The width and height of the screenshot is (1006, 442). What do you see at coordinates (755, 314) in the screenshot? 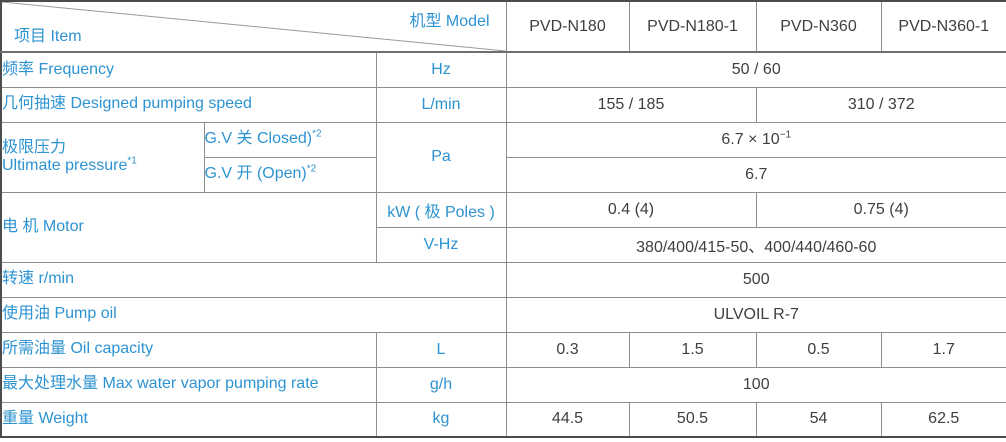
I see `pump-oil-value: ULVOIL R-7` at bounding box center [755, 314].